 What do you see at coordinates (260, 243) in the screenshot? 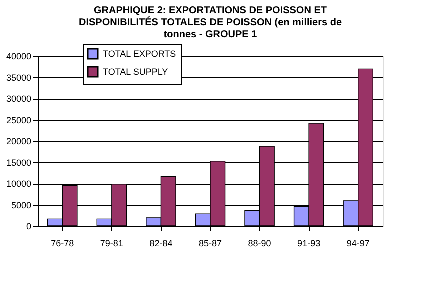
I see `x-tick-label: 88-90` at bounding box center [260, 243].